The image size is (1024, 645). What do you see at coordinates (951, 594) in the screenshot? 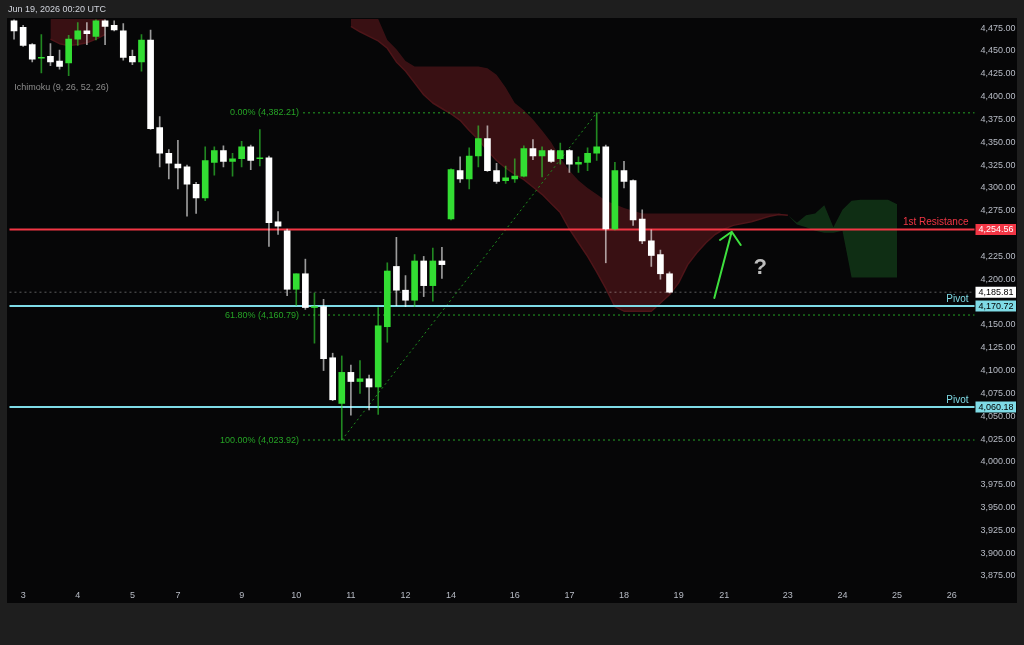
I see `x-tick-label: 26` at bounding box center [951, 594].